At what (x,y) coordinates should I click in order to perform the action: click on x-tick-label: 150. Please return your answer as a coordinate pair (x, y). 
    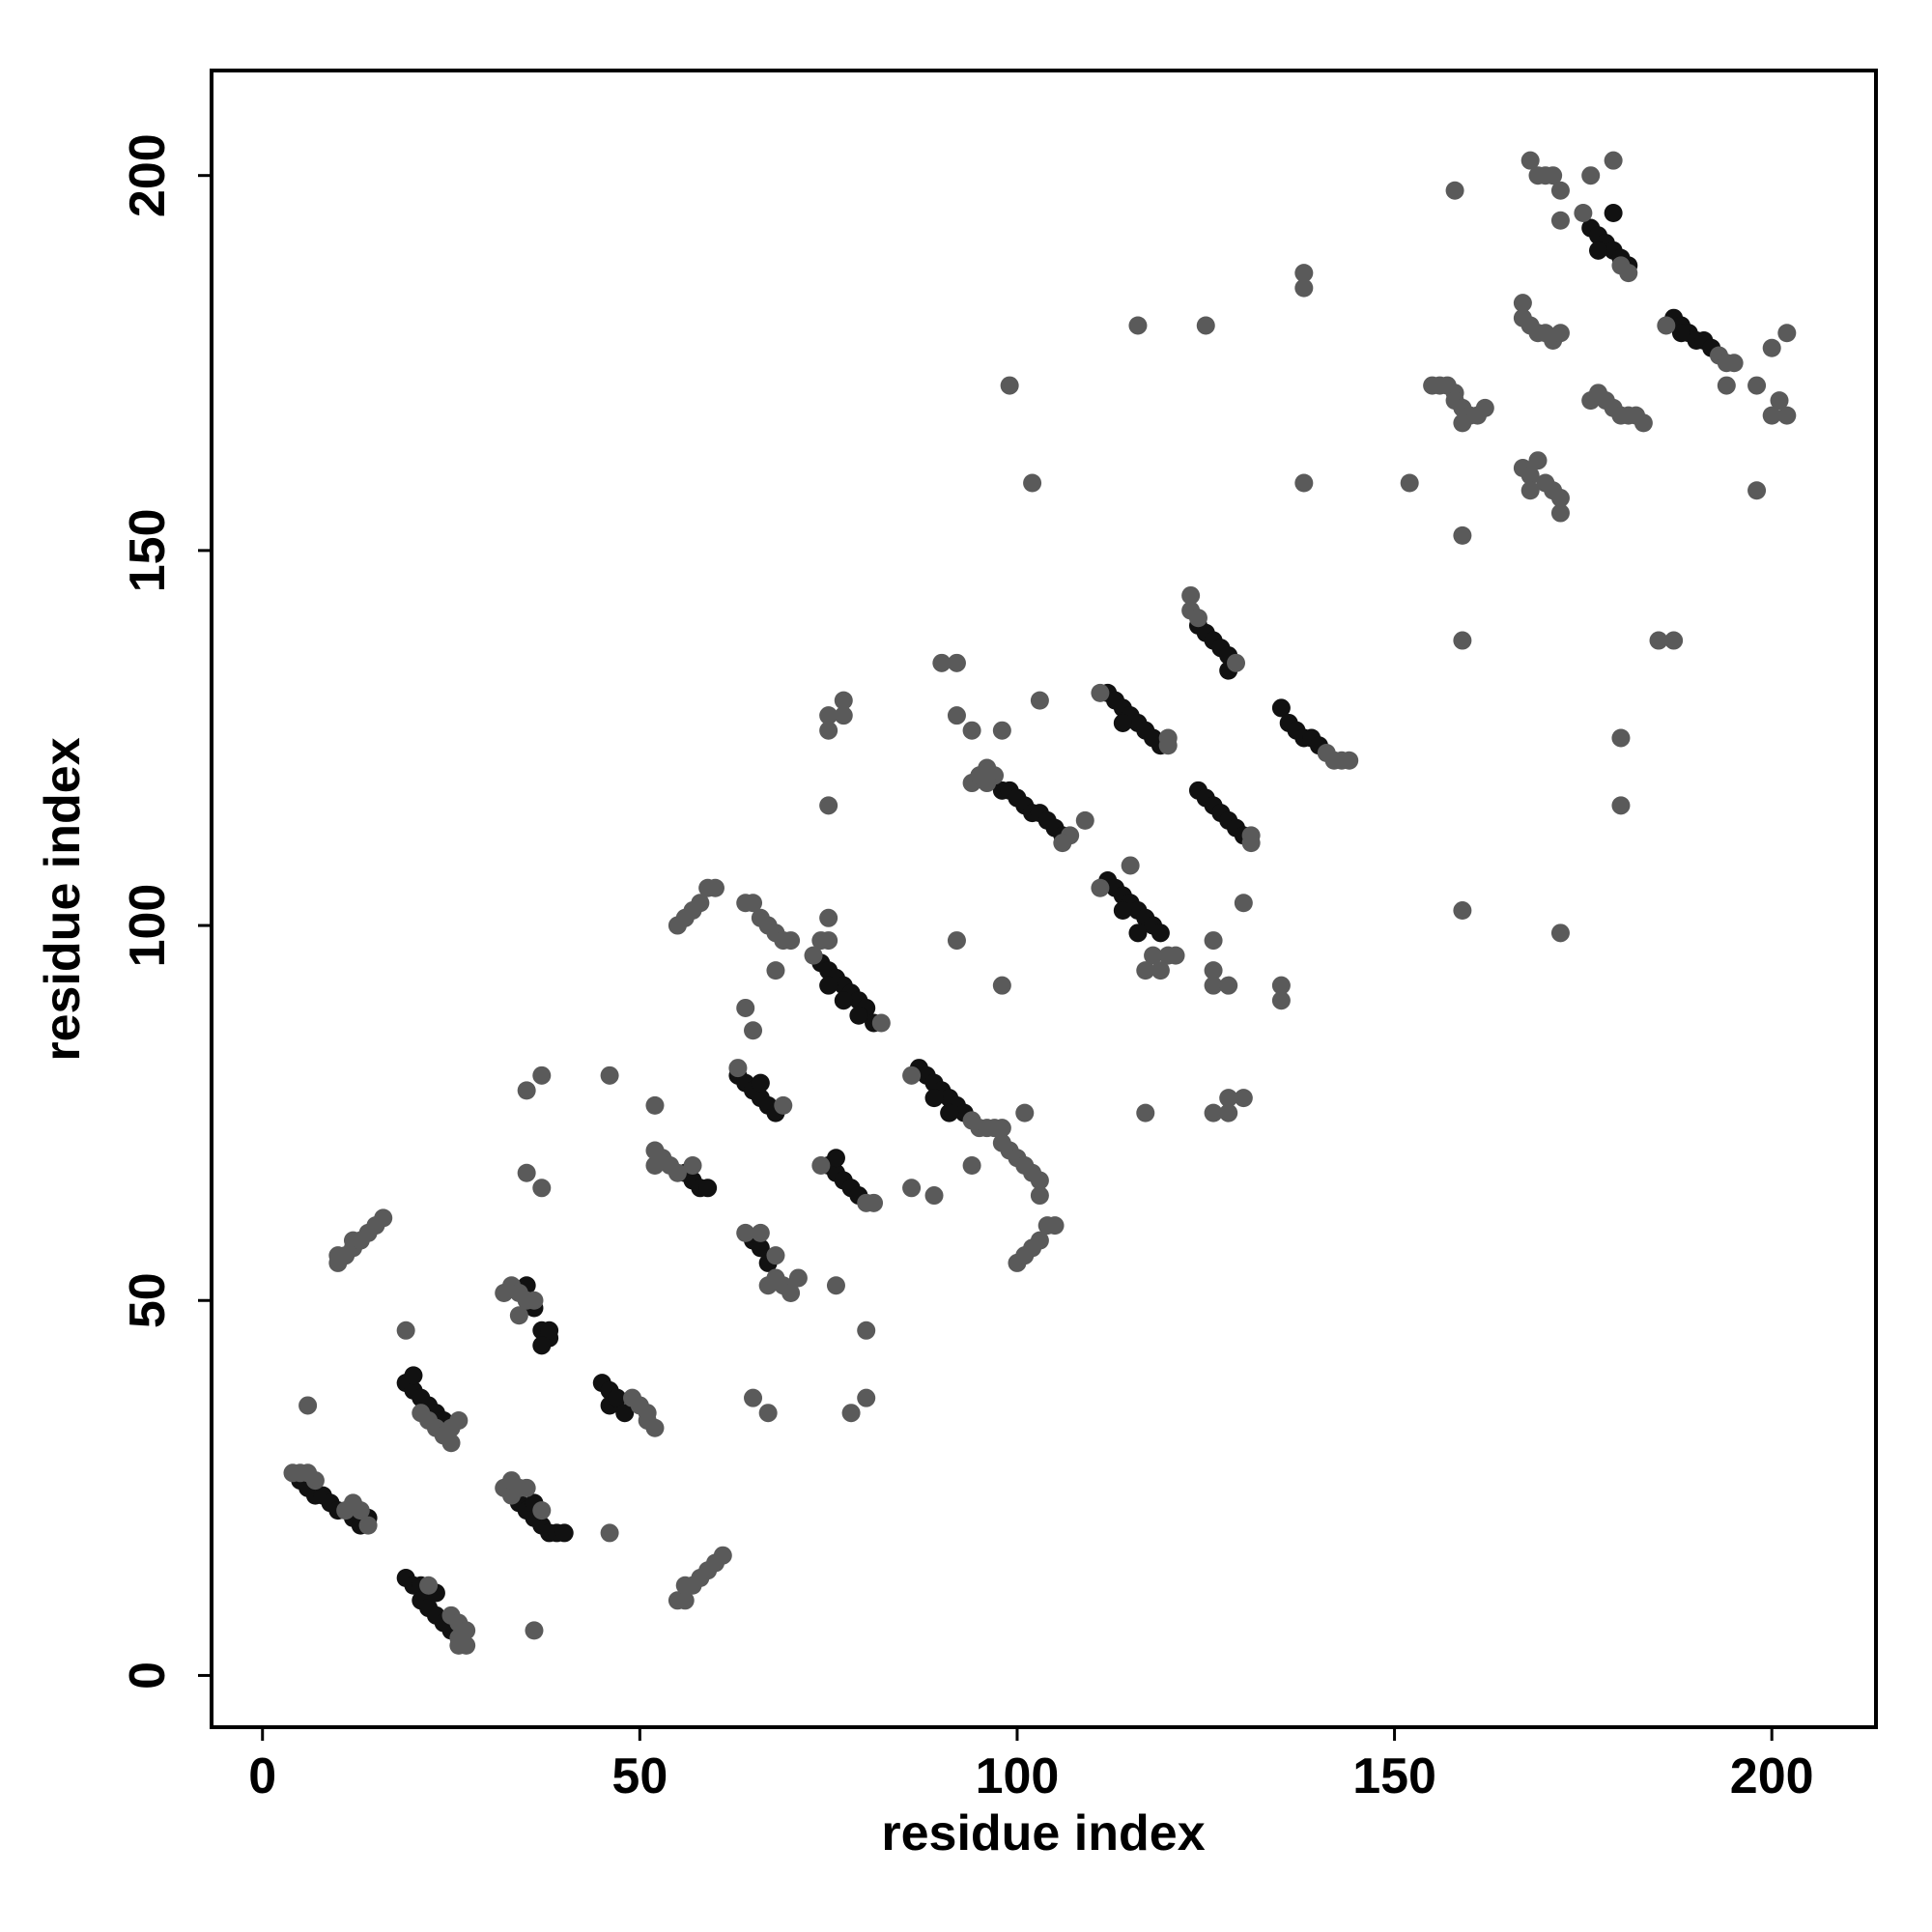
    Looking at the image, I should click on (1394, 1776).